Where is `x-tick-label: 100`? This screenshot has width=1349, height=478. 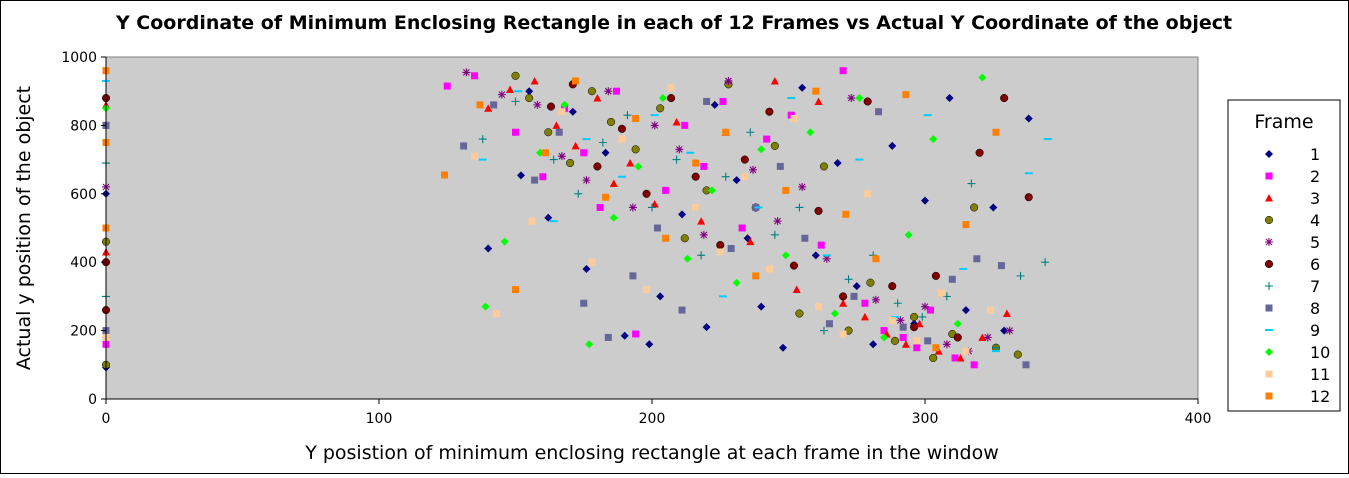
x-tick-label: 100 is located at coordinates (379, 419).